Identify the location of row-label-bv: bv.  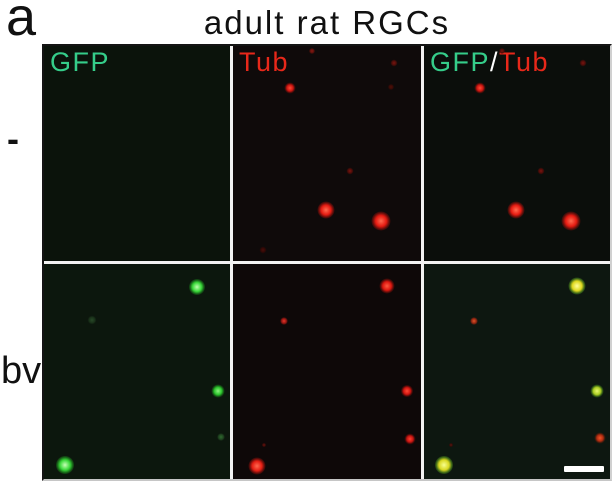
(21, 371).